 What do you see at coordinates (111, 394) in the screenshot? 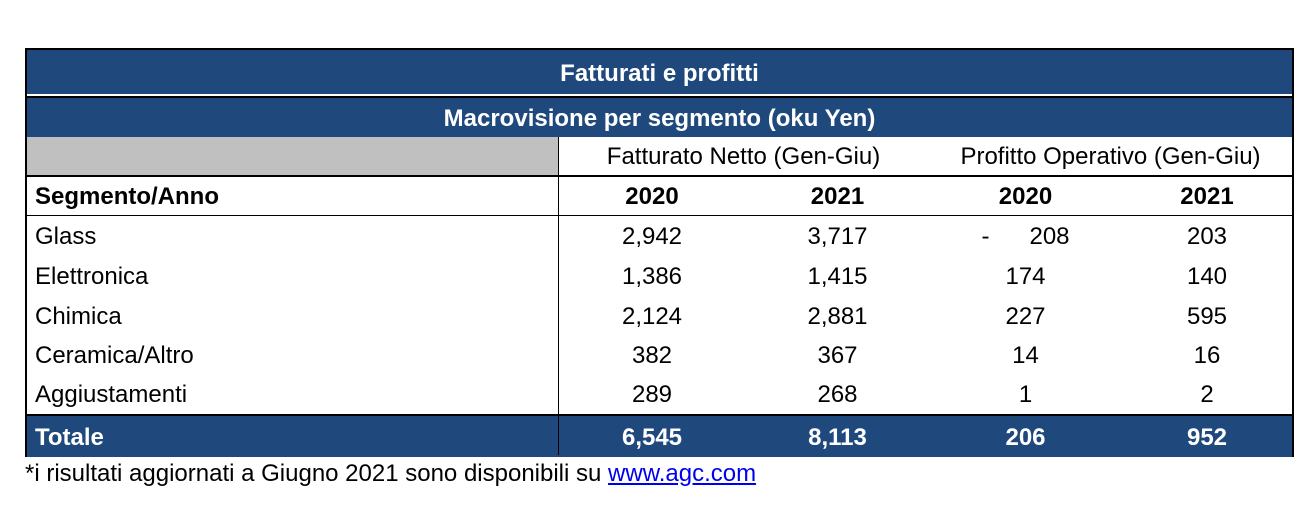
I see `segment-name: Aggiustamenti` at bounding box center [111, 394].